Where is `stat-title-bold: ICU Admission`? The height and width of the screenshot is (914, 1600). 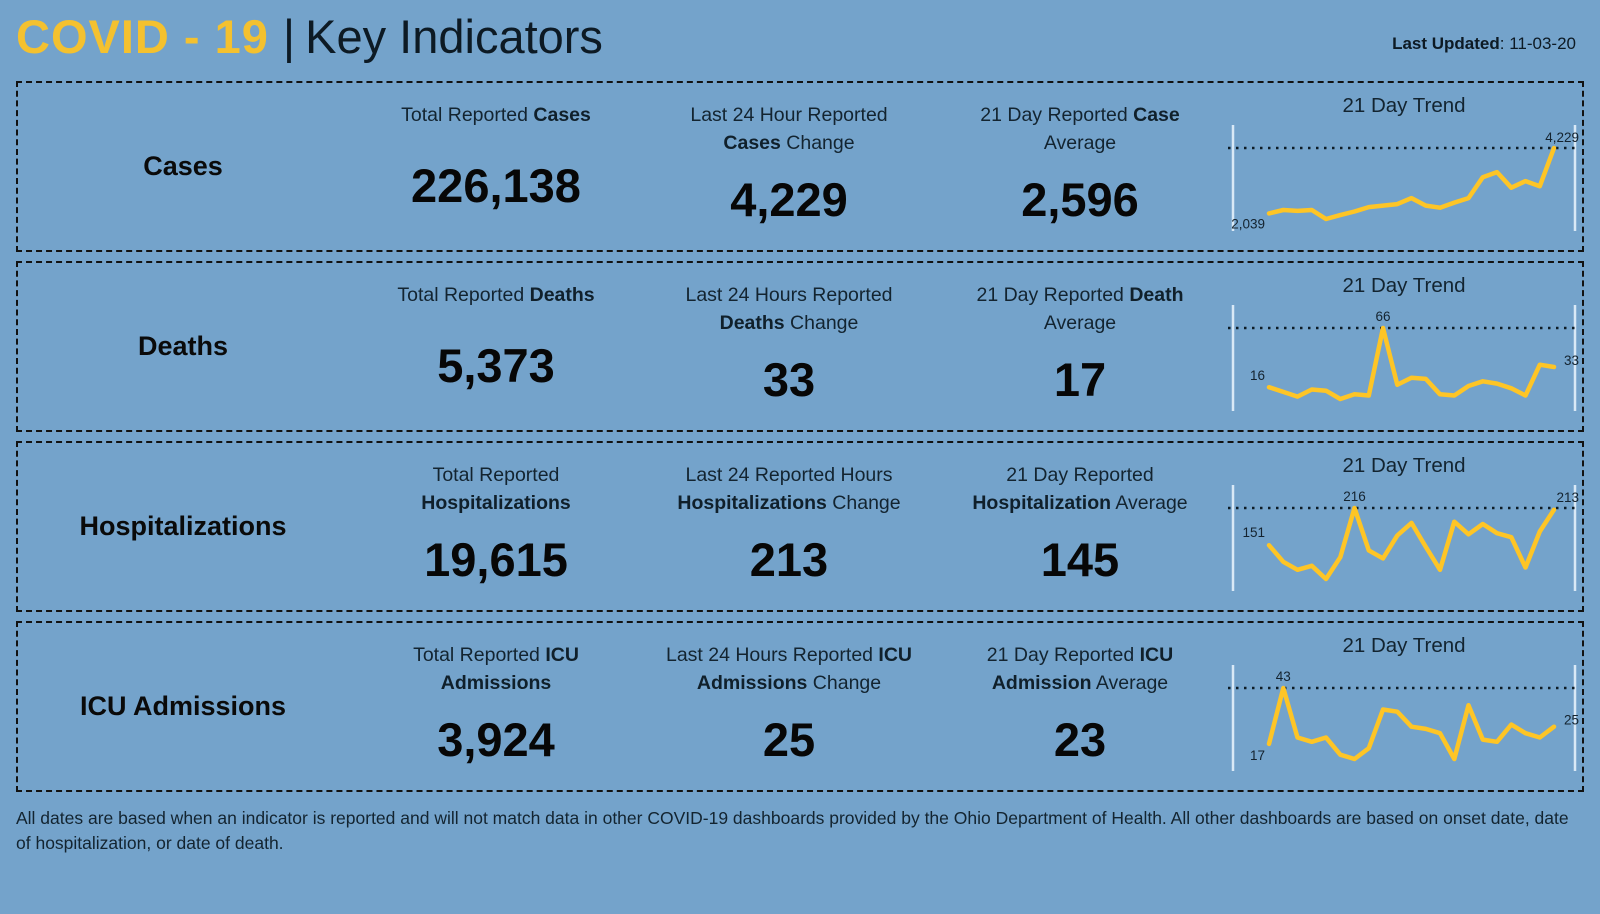
stat-title-bold: ICU Admission is located at coordinates (1082, 669).